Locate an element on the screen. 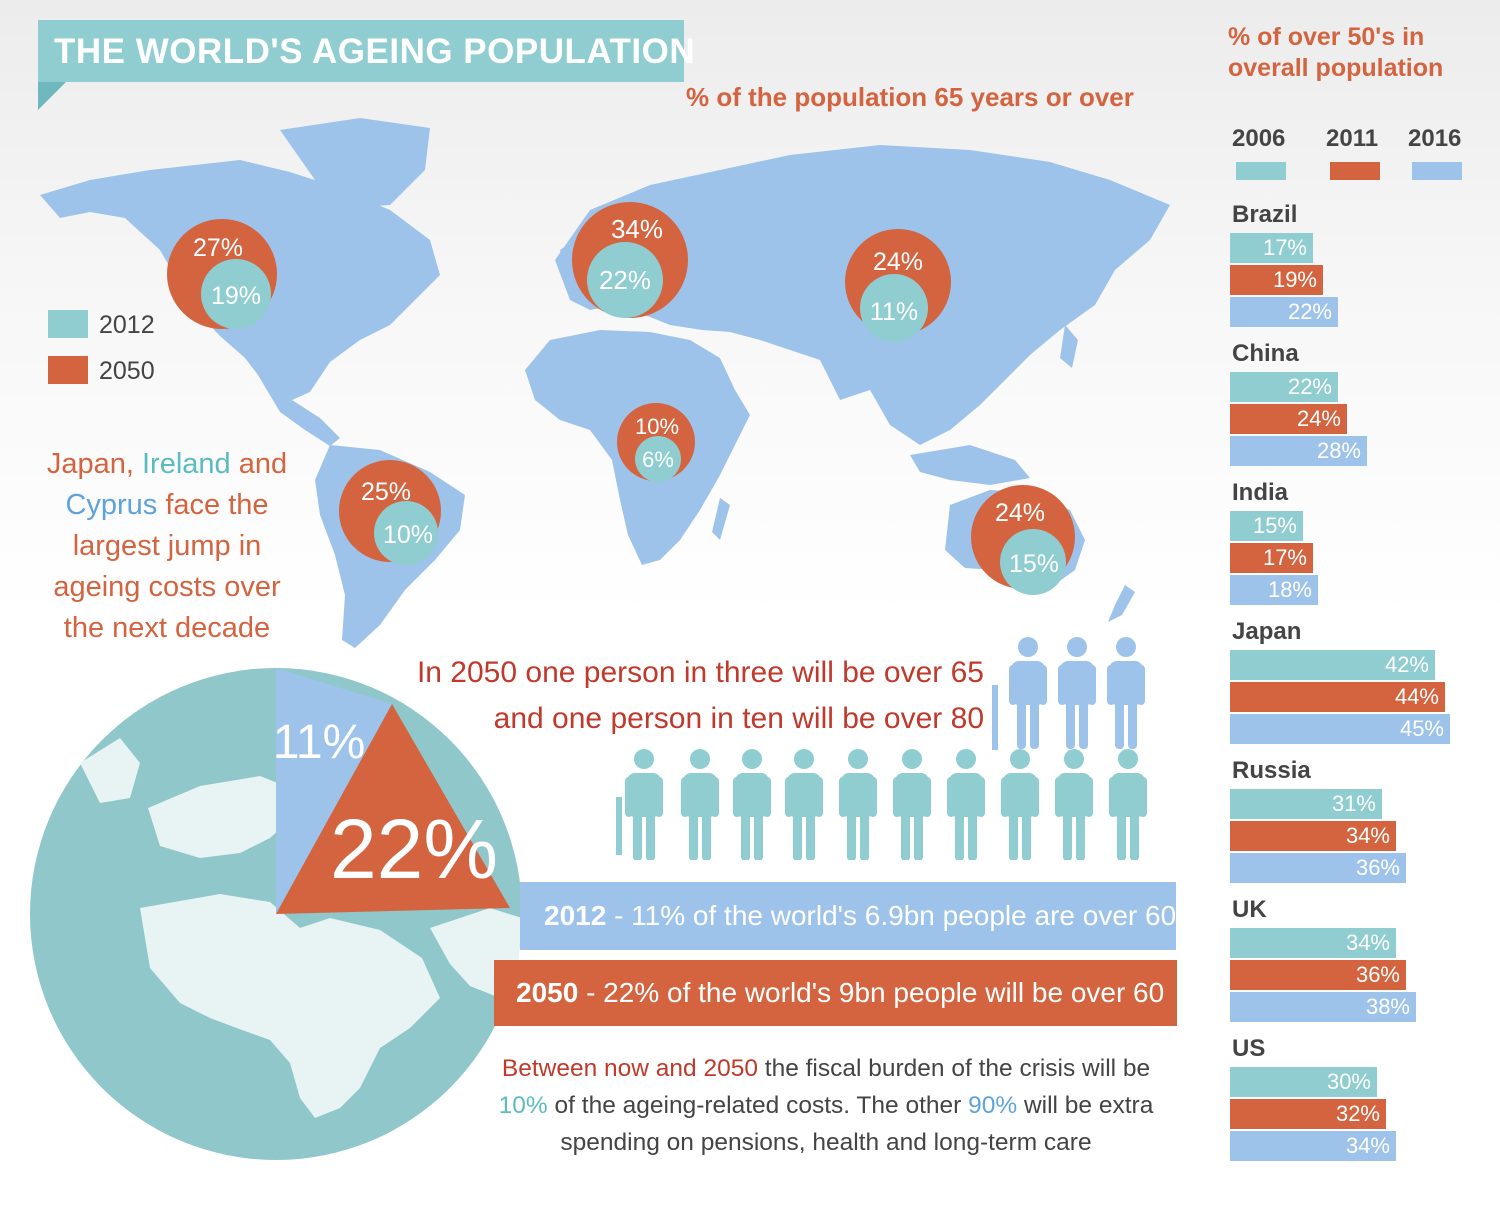 This screenshot has width=1500, height=1223. bar-brazil-2011: 19% is located at coordinates (1276, 280).